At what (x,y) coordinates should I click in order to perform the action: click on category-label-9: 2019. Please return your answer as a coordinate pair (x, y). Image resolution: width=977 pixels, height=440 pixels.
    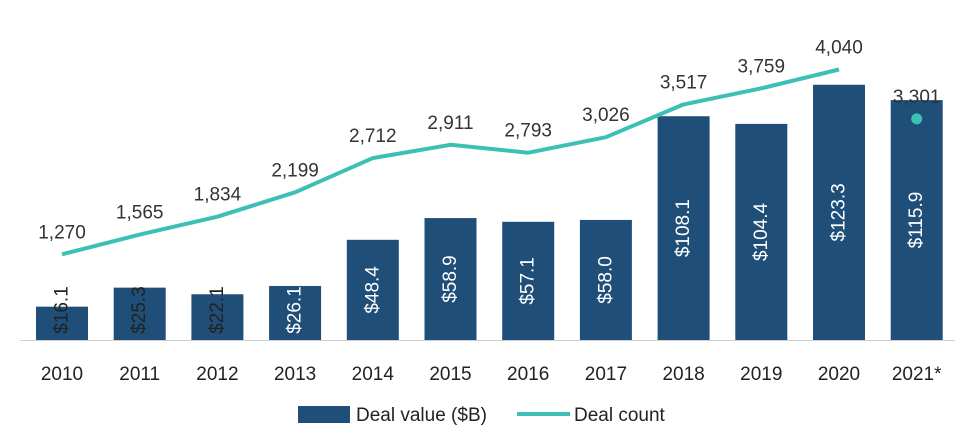
    Looking at the image, I should click on (761, 374).